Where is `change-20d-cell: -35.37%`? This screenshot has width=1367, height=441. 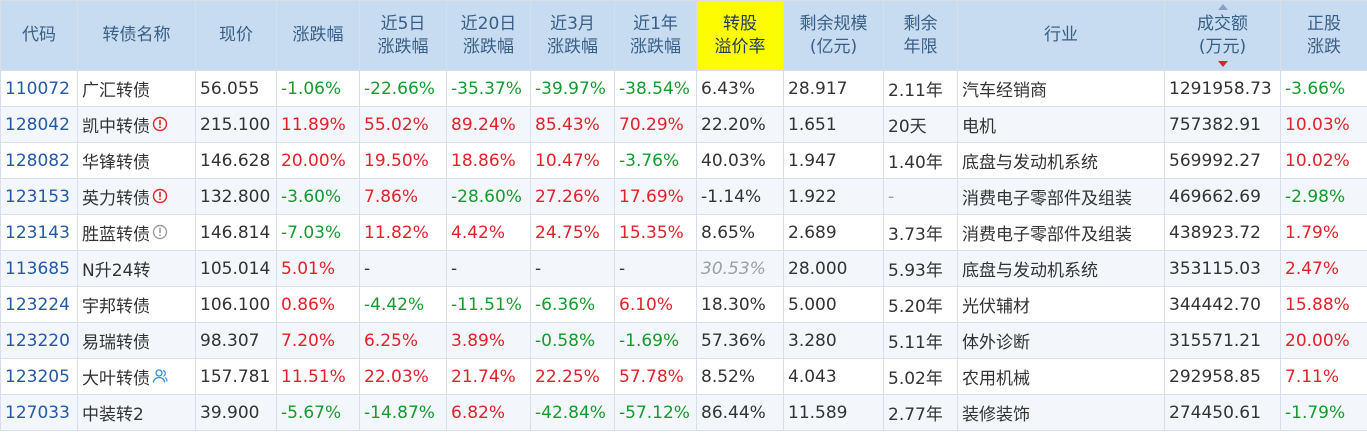 change-20d-cell: -35.37% is located at coordinates (488, 88).